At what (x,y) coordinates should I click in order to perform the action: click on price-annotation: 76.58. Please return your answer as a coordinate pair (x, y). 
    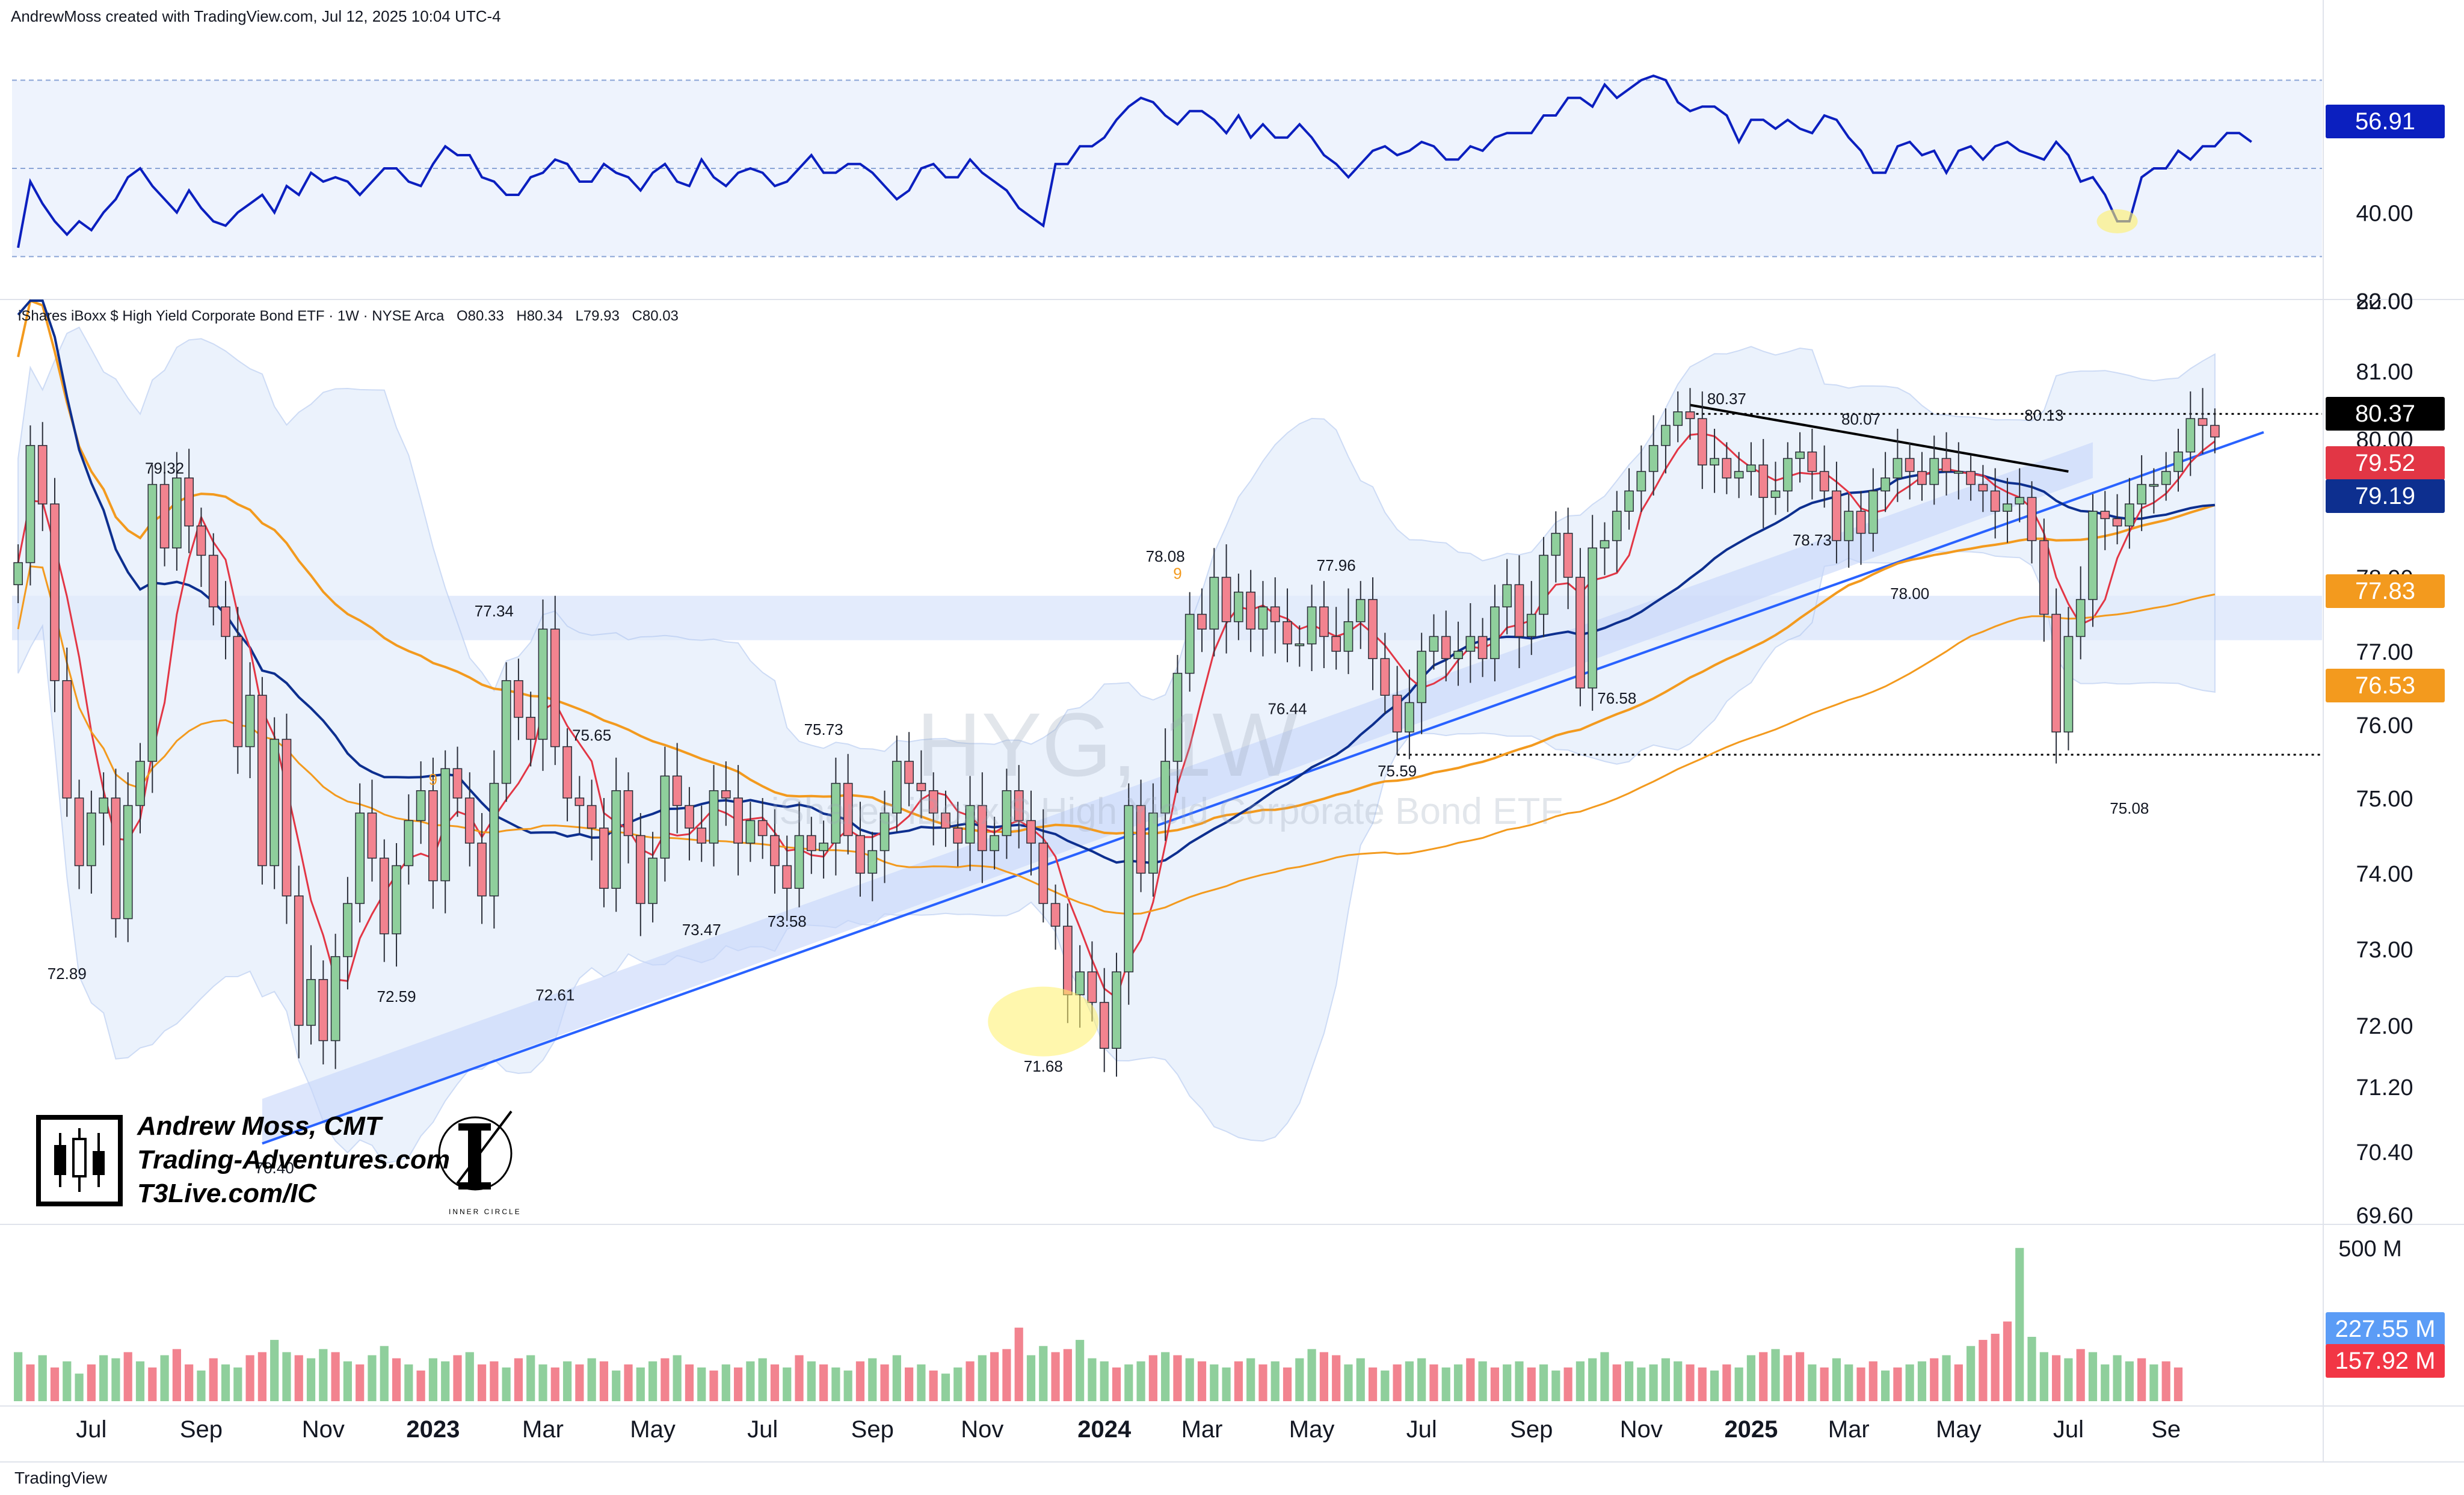
    Looking at the image, I should click on (1616, 698).